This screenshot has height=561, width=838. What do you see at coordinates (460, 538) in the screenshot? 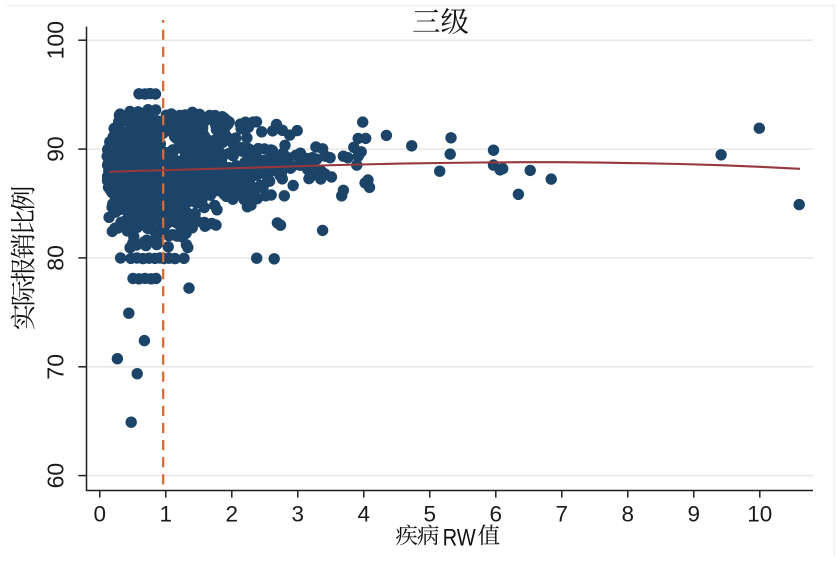
I see `svg-text: RW` at bounding box center [460, 538].